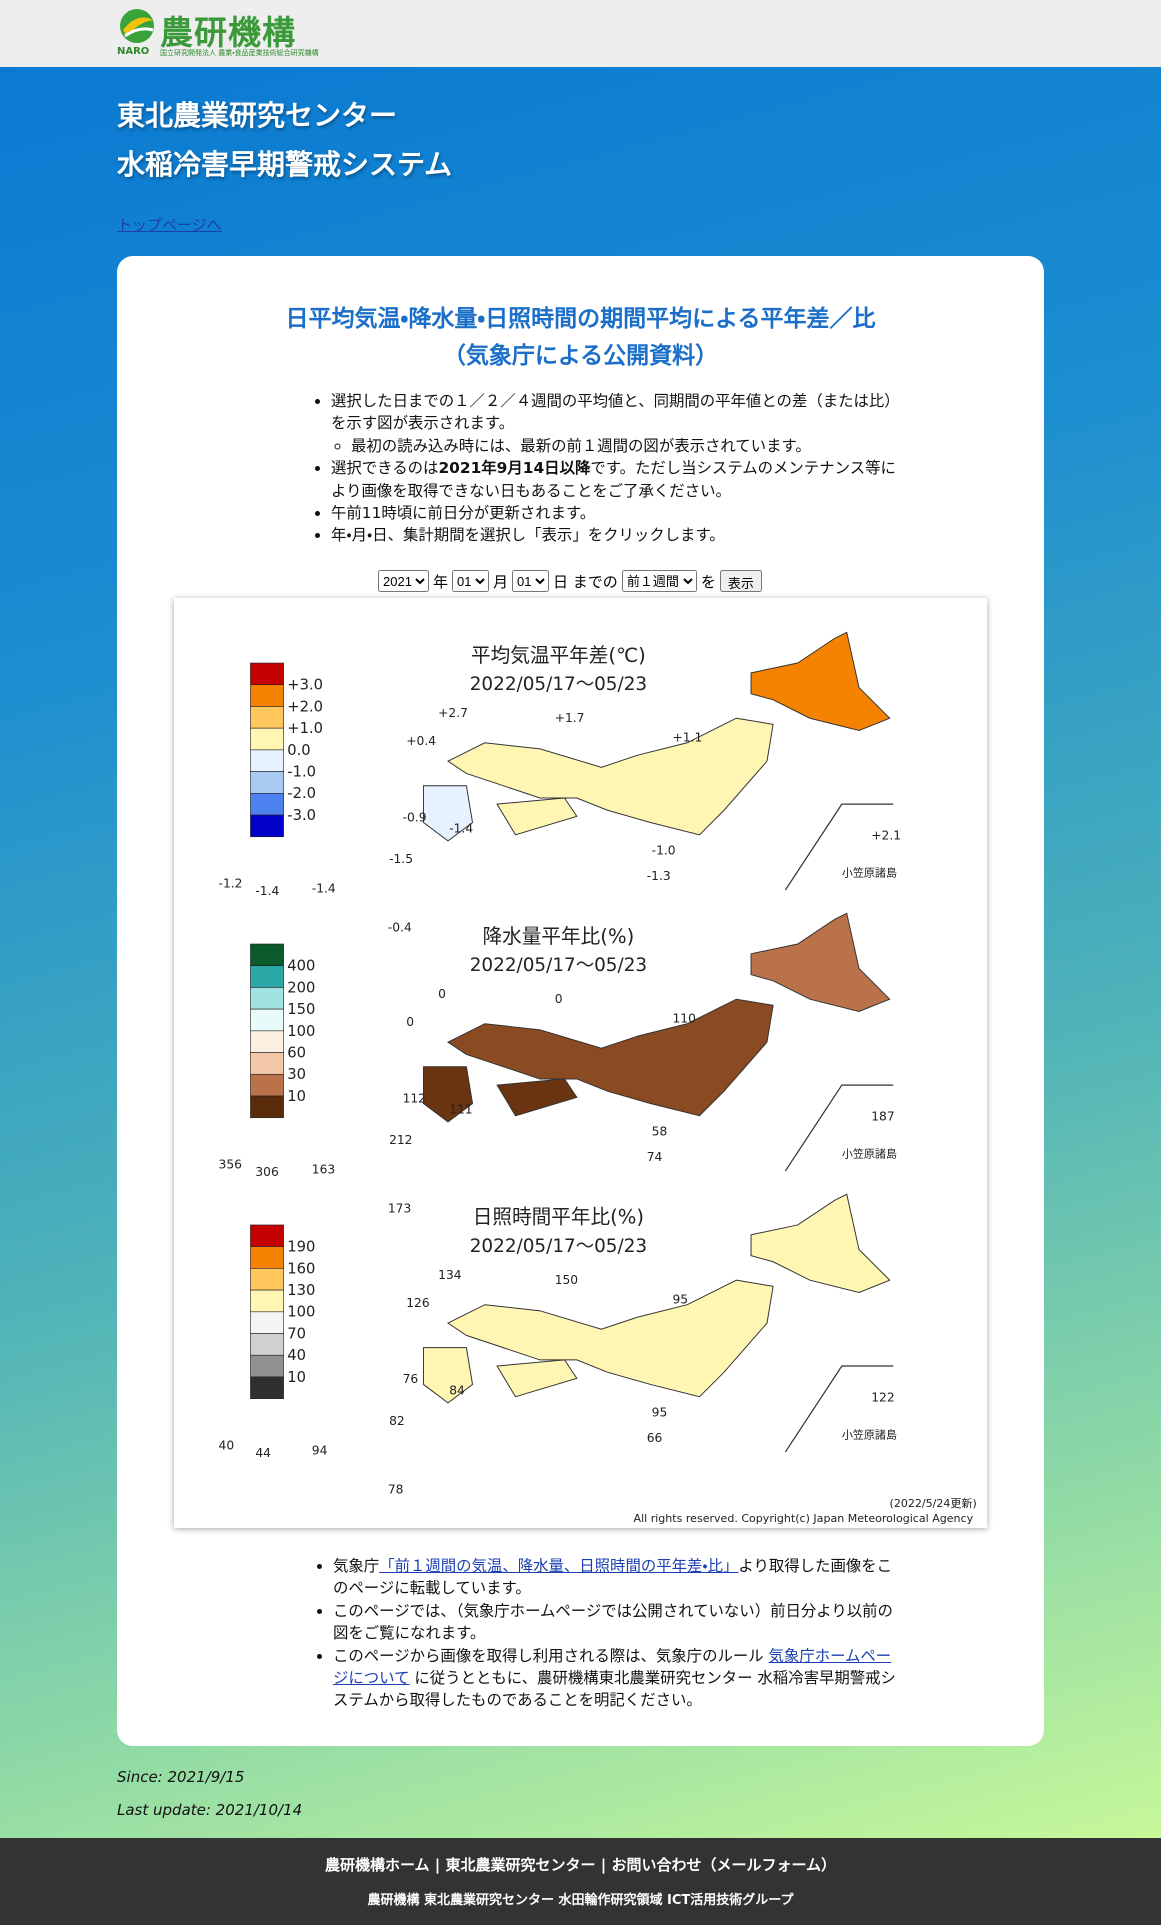 This screenshot has width=1161, height=1925. I want to click on map-value-label: 58, so click(660, 1131).